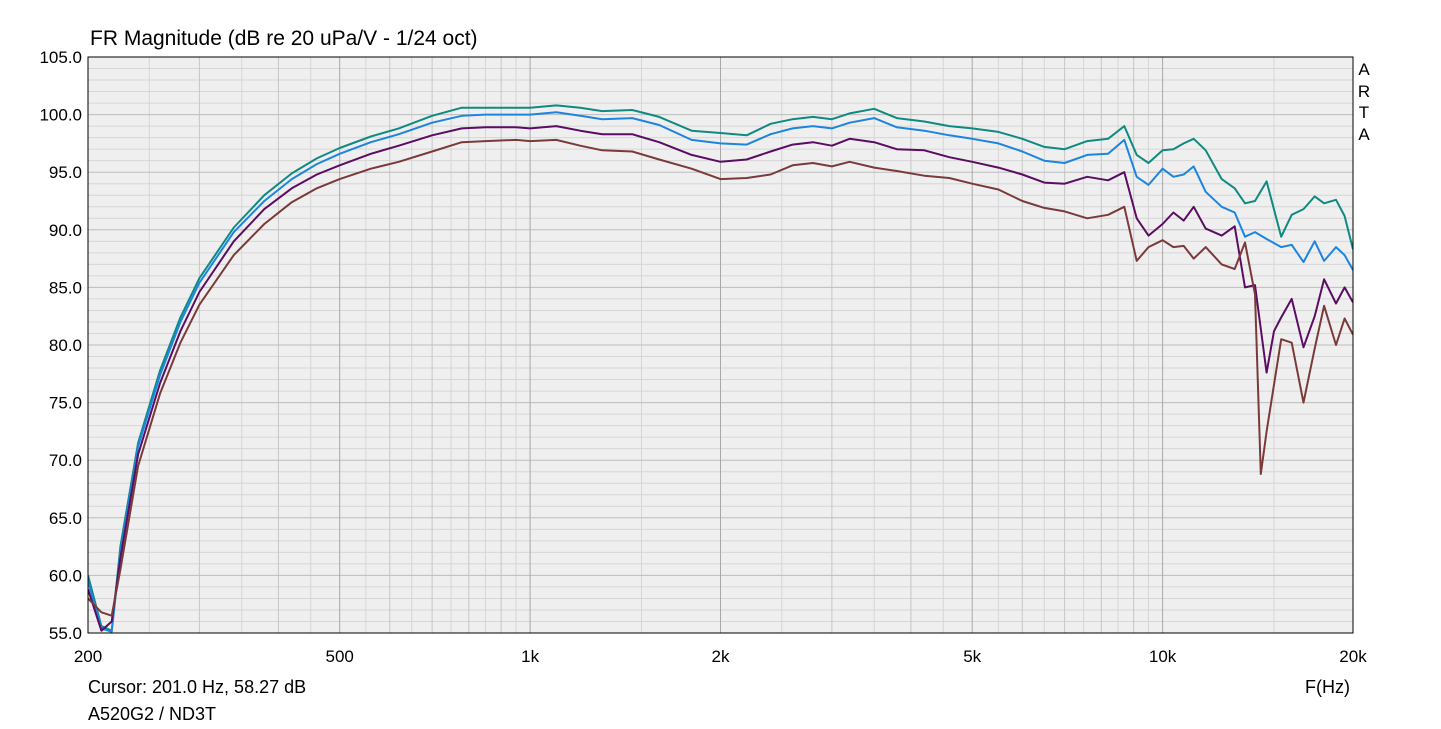 This screenshot has height=729, width=1441. I want to click on cursor-readout: Cursor: 201.0 Hz, 58.27 dB, so click(197, 687).